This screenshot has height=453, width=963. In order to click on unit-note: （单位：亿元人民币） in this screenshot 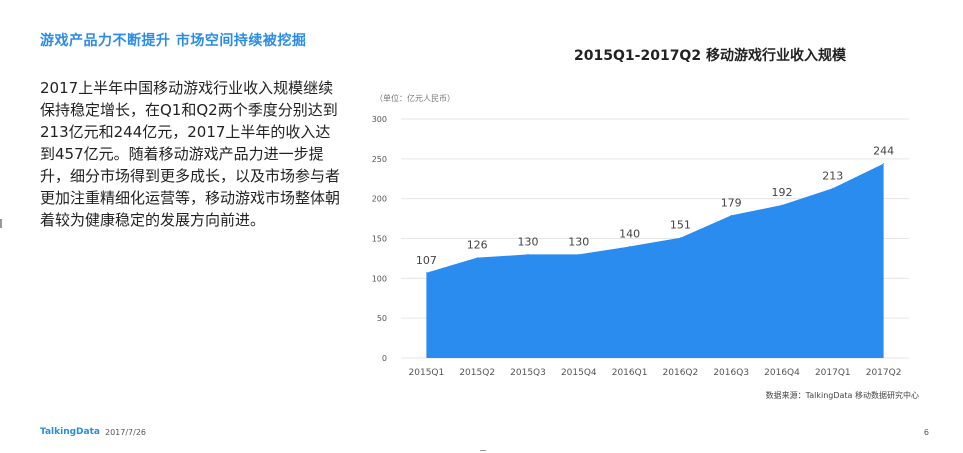, I will do `click(415, 98)`.